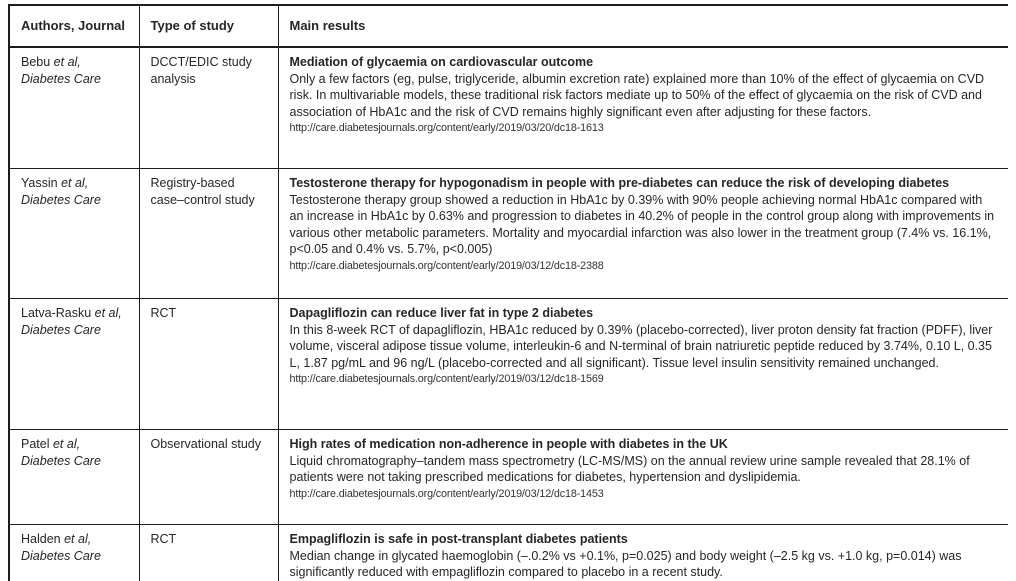  Describe the element at coordinates (642, 26) in the screenshot. I see `column-header-main-results: Main results` at that location.